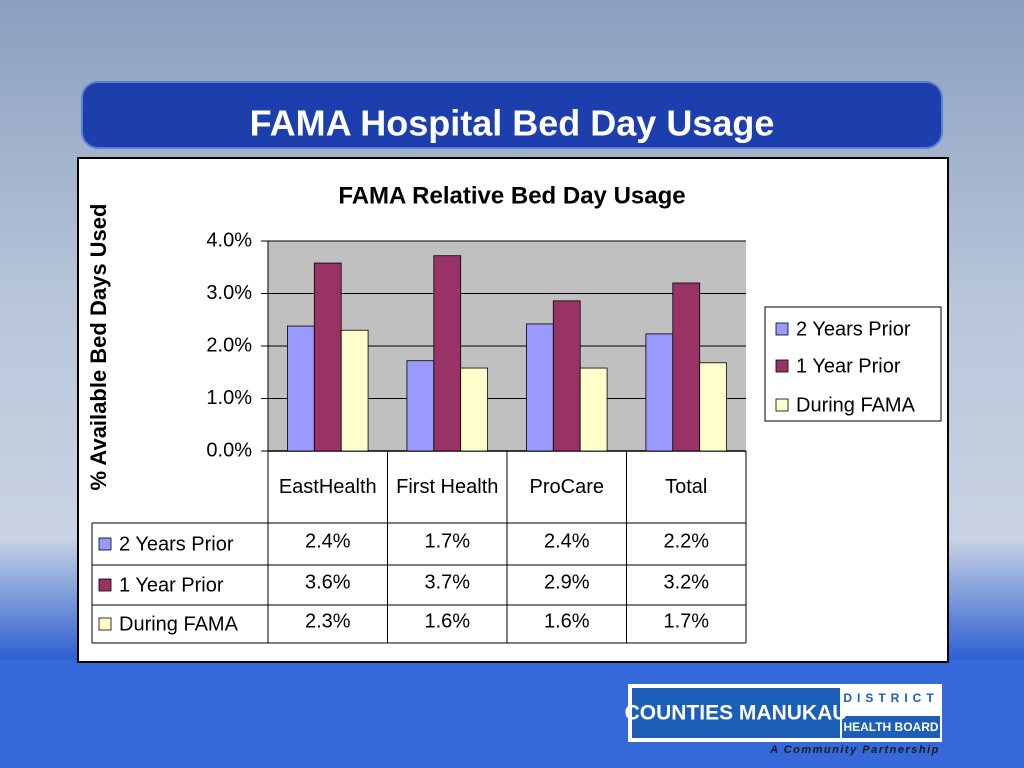 The height and width of the screenshot is (768, 1024). I want to click on y-tick-label: 4.0%, so click(229, 240).